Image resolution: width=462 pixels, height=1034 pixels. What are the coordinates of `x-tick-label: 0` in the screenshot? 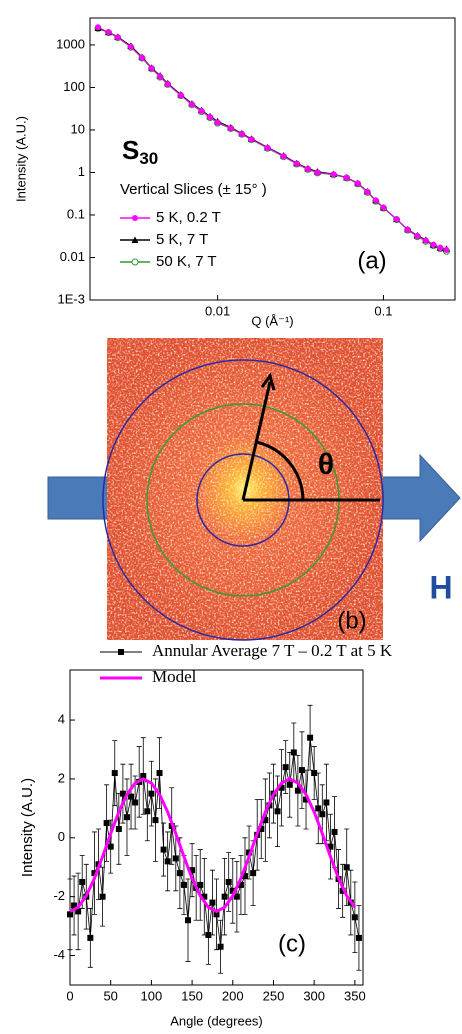 It's located at (69, 995).